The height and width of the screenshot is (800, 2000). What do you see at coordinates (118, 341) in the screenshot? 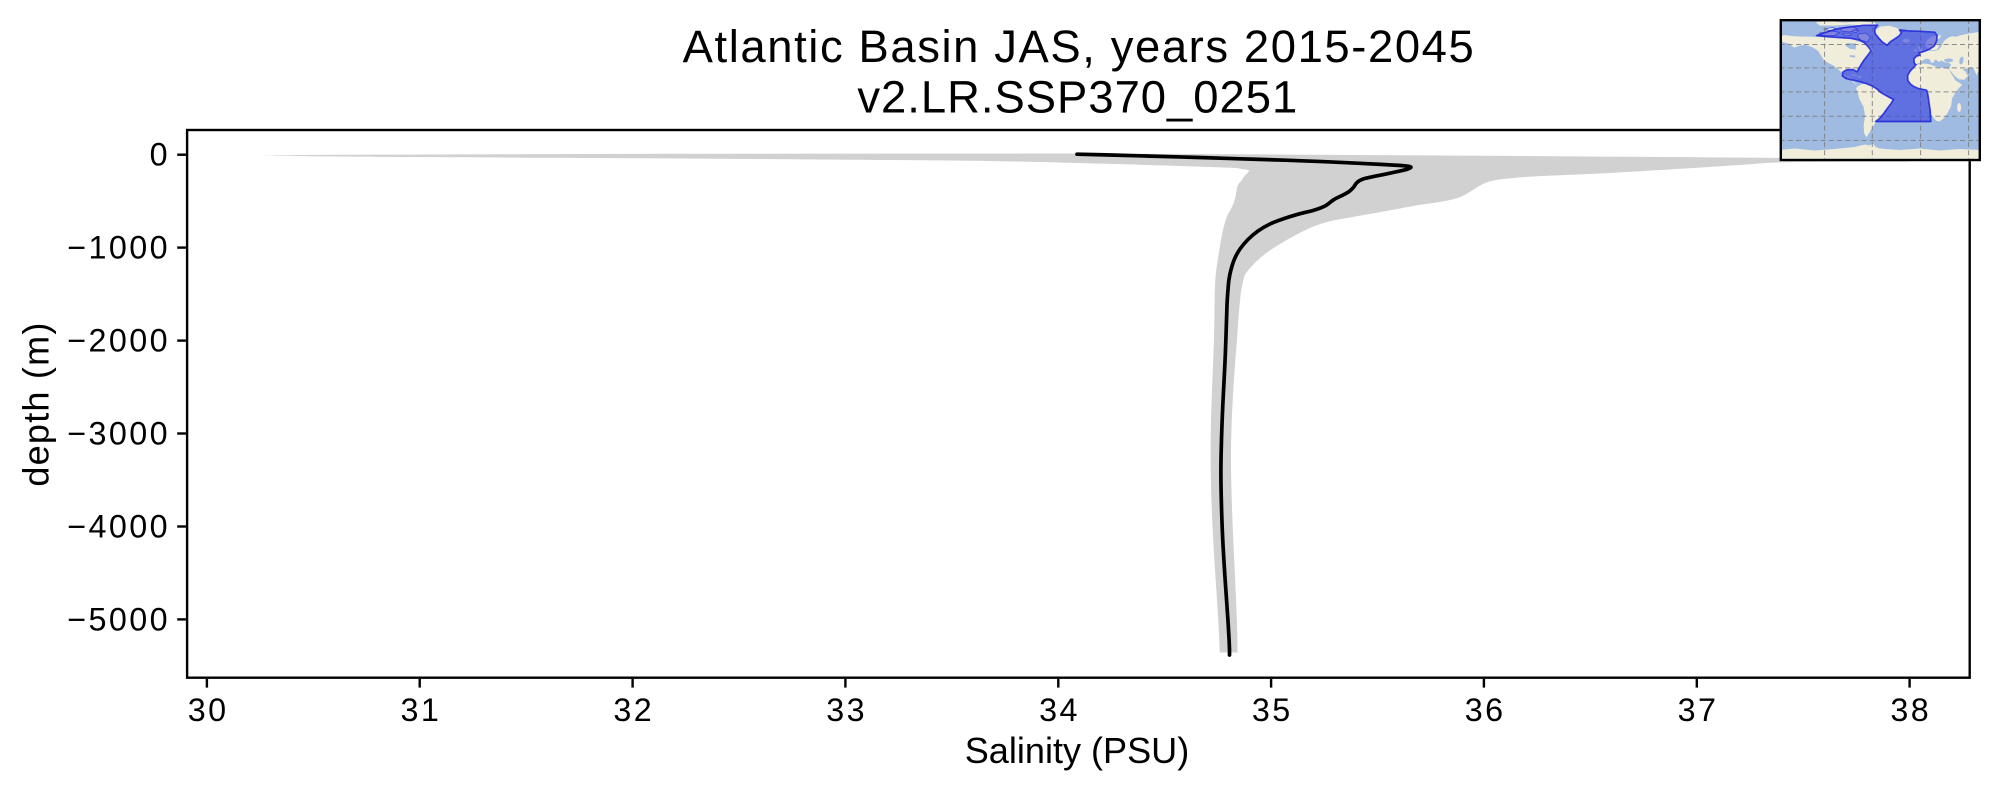
I see `svg-text: −2000` at bounding box center [118, 341].